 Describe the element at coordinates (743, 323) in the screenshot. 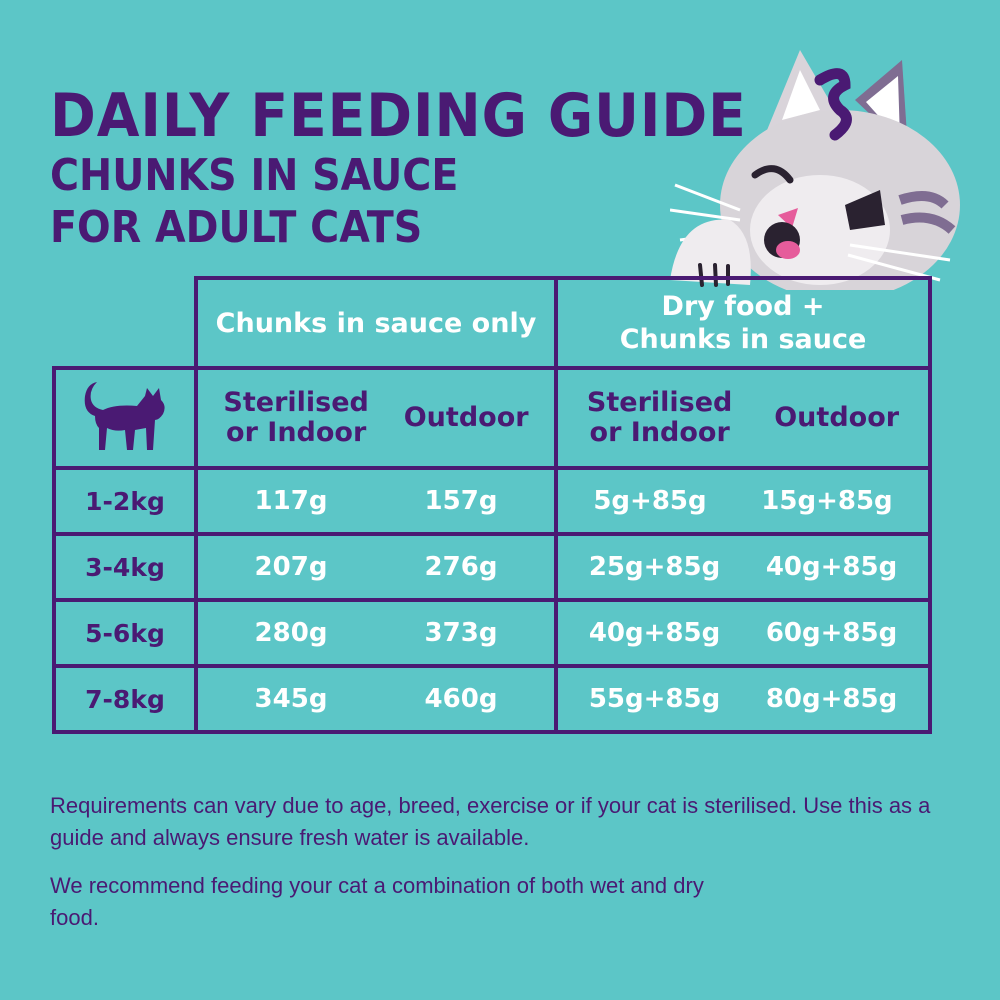

I see `group-header-mixed: Dry food + Chunks in sauce` at that location.